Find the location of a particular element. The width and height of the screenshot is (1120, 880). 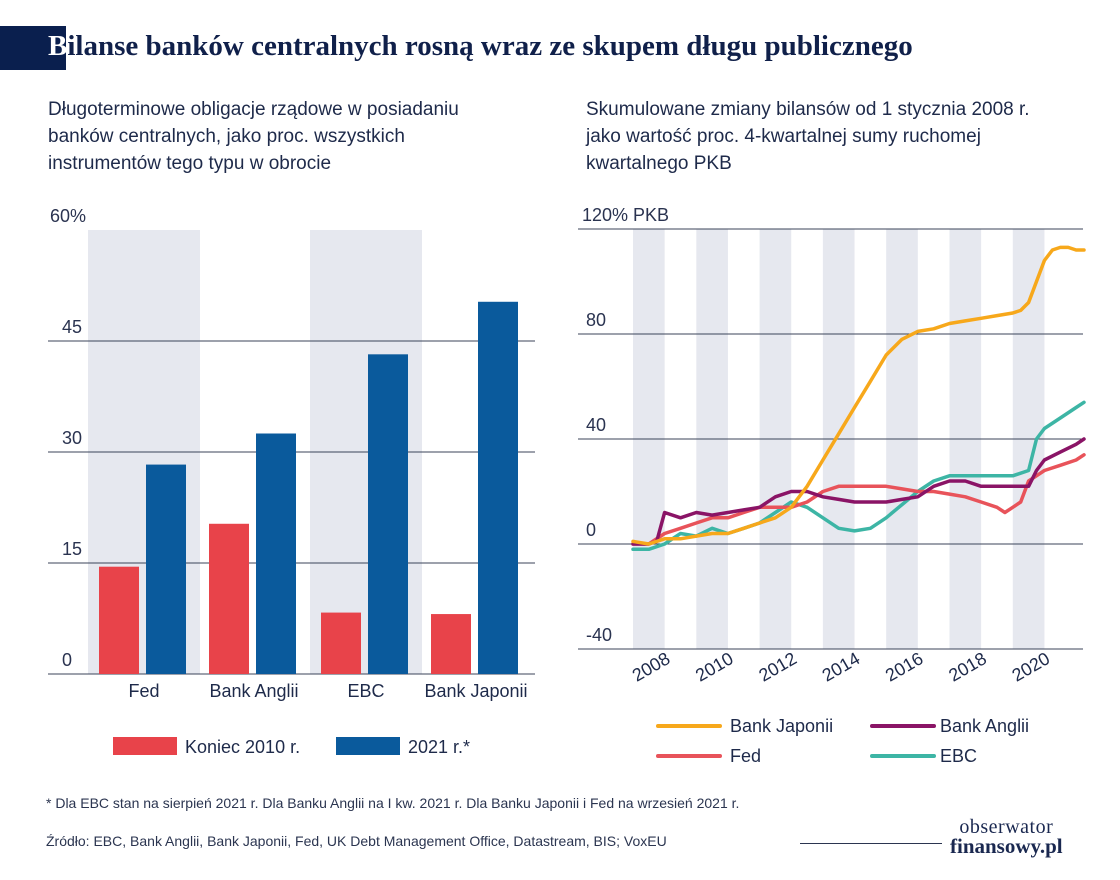

legend-label-bank-anglii: Bank Anglii is located at coordinates (984, 726).